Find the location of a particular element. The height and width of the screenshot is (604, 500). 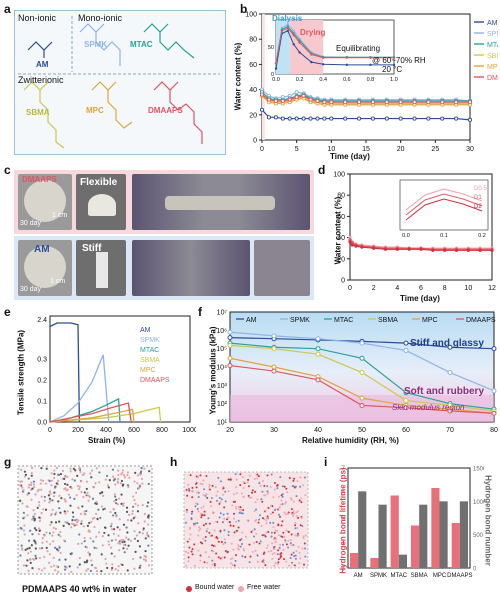

c-label-1cm-bottom: 1 cm is located at coordinates (58, 281).